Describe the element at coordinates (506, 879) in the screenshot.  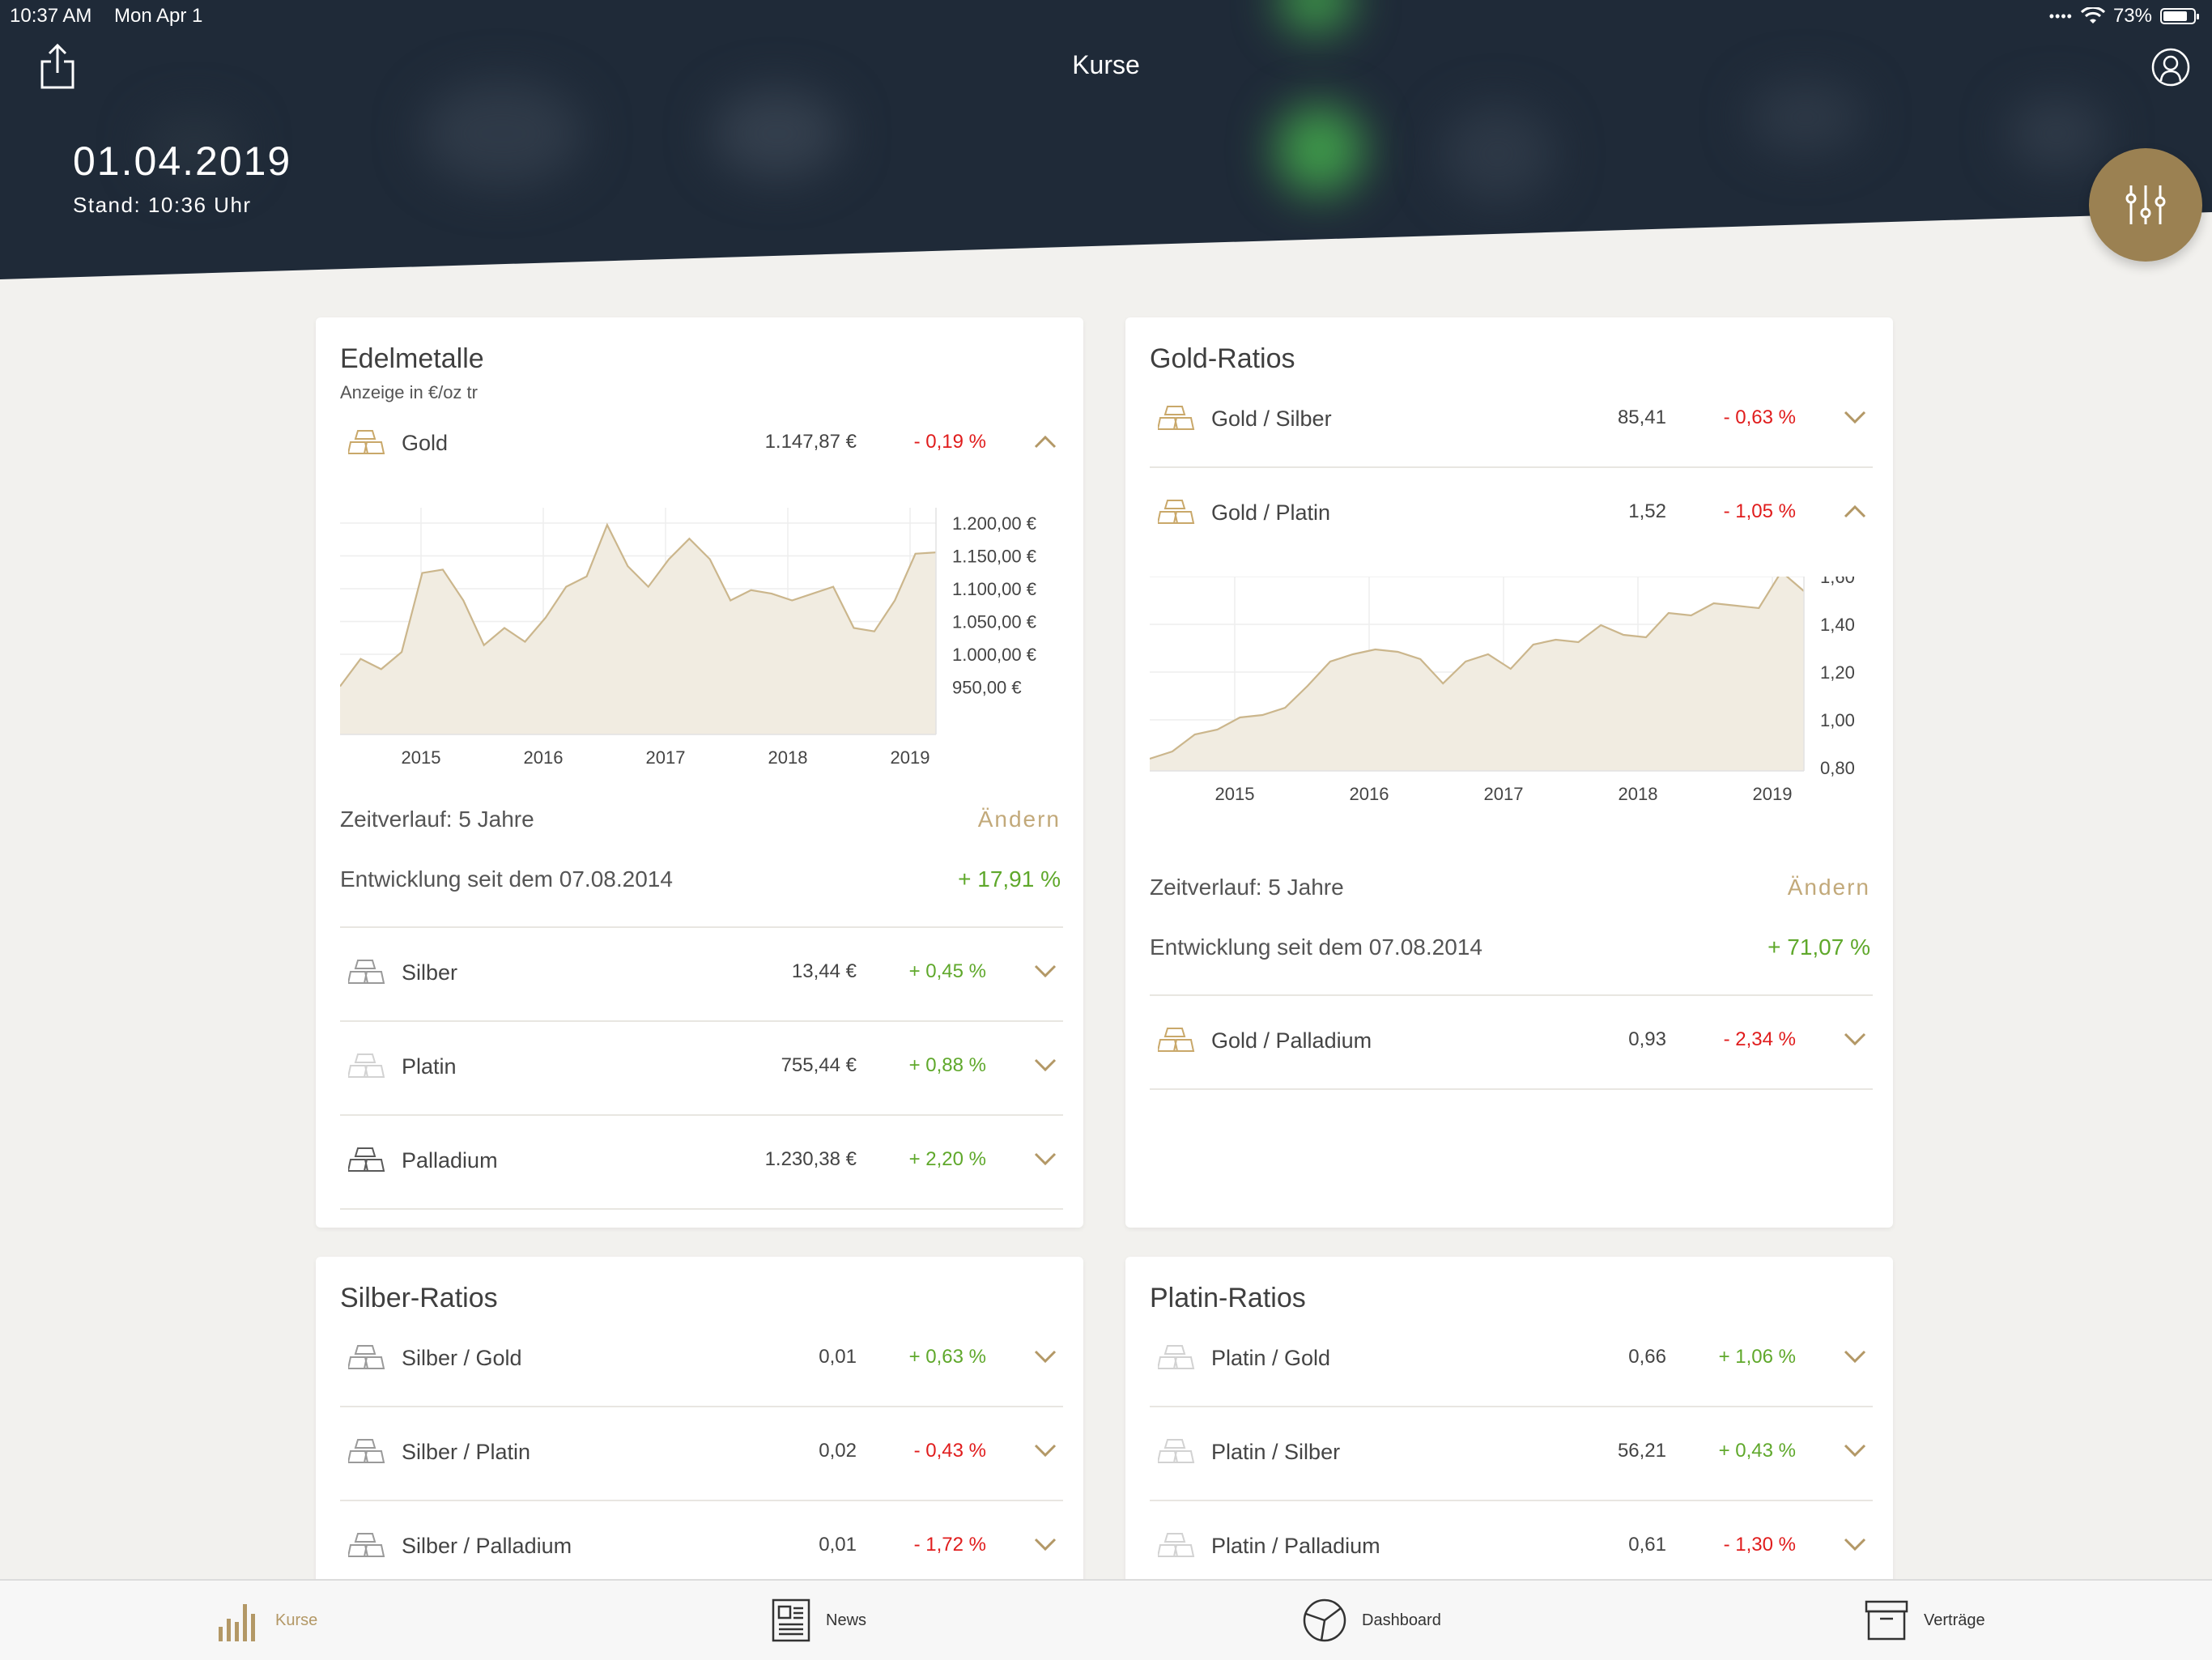
I see `entwicklung-label: Entwicklung seit dem 07.08.2014` at that location.